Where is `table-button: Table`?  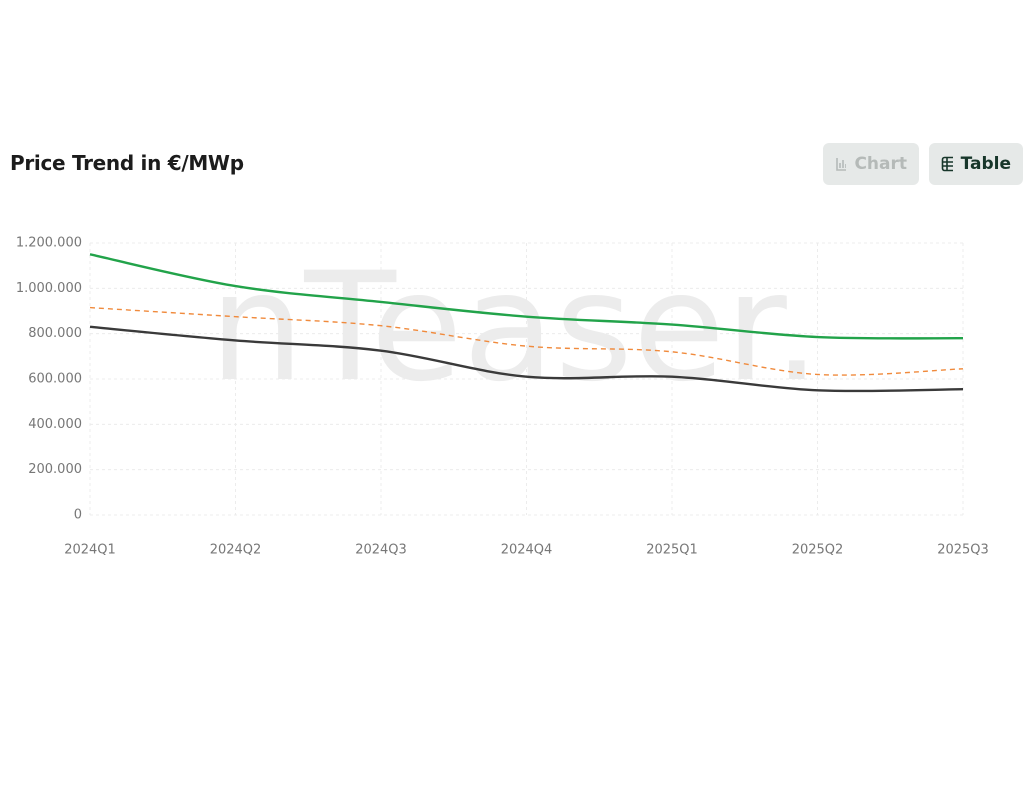 table-button: Table is located at coordinates (976, 164).